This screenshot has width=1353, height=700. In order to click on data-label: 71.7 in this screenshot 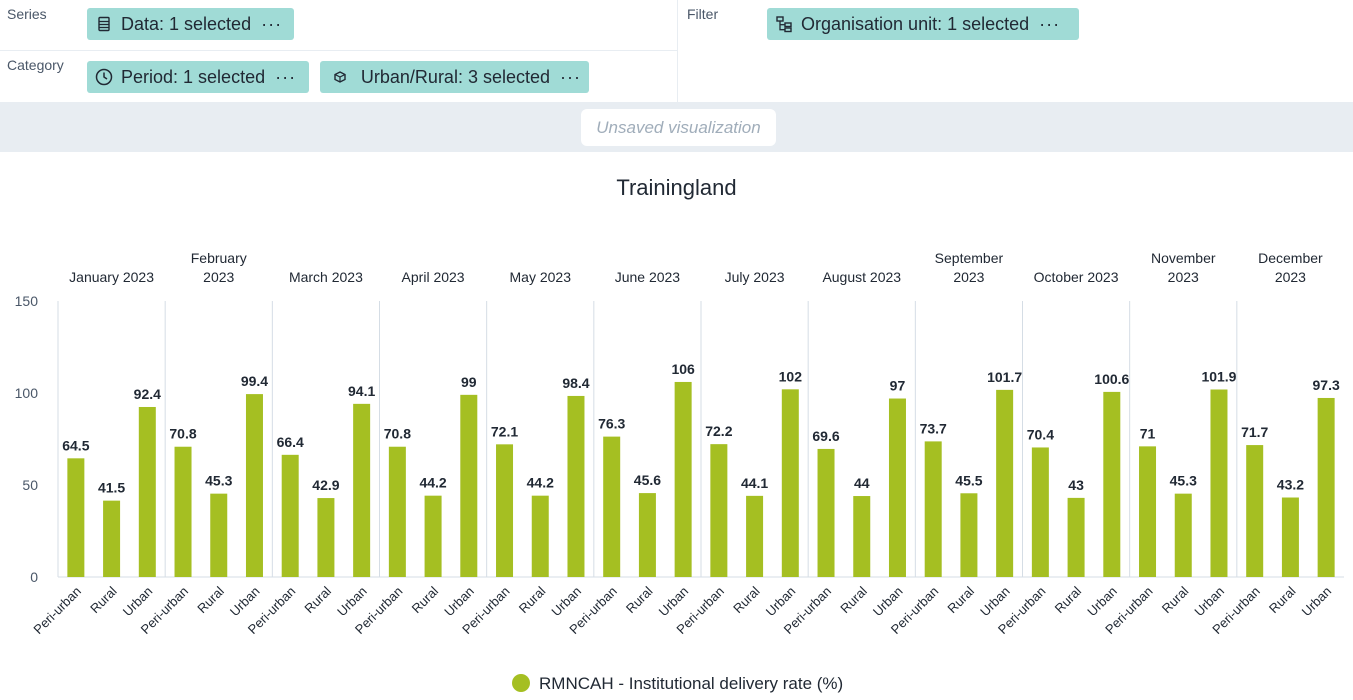, I will do `click(1254, 432)`.